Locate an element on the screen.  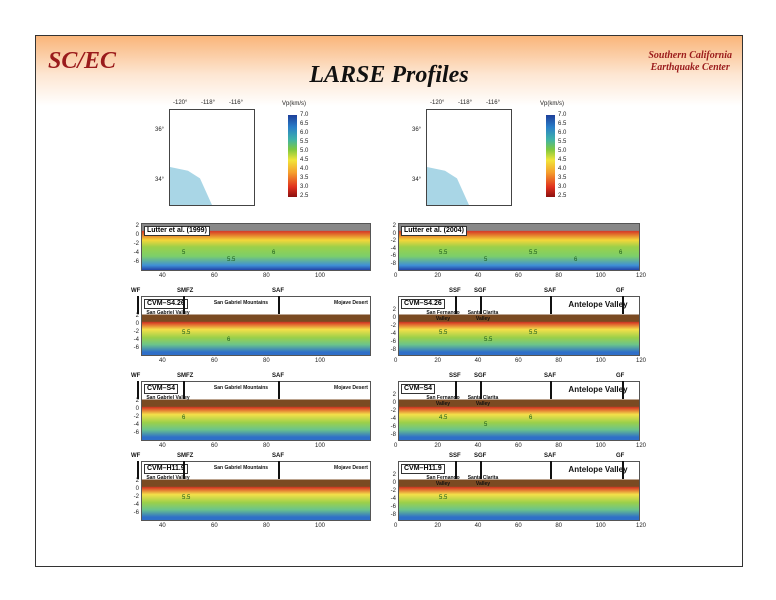
colorbar-tick: 2.5 is located at coordinates (304, 196).